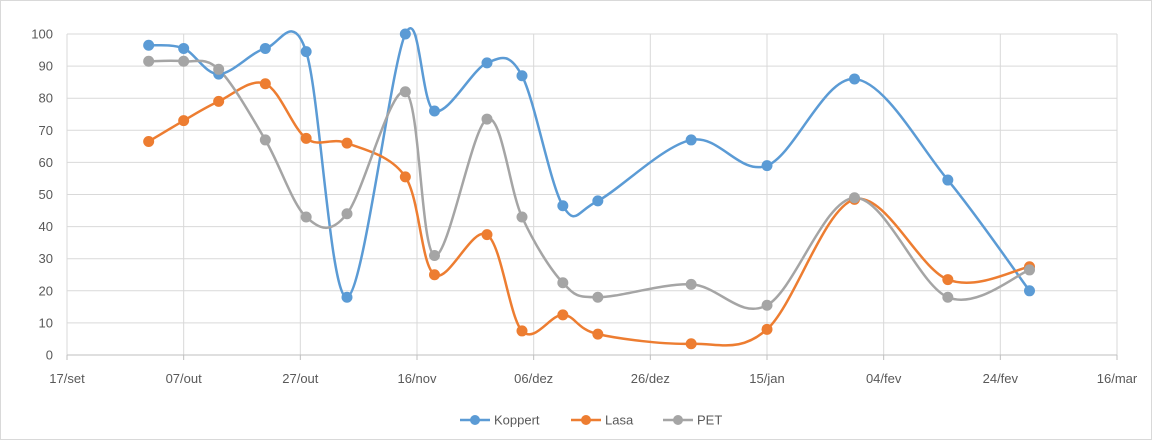 This screenshot has height=441, width=1153. I want to click on legend-label: Lasa, so click(619, 420).